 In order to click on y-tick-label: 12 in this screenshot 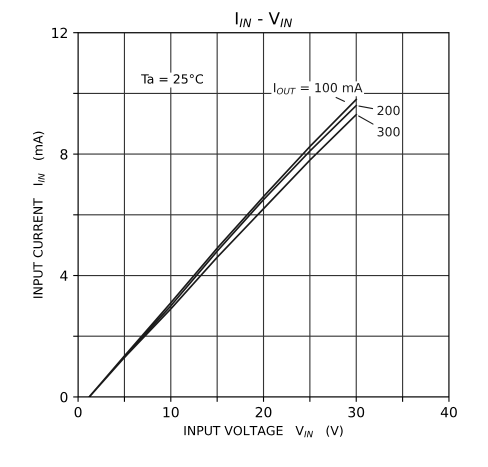, I will do `click(59, 33)`.